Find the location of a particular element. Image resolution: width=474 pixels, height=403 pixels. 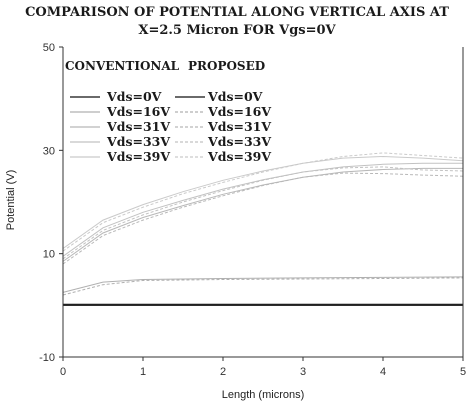

series-proposed-vds-16v is located at coordinates (263, 286).